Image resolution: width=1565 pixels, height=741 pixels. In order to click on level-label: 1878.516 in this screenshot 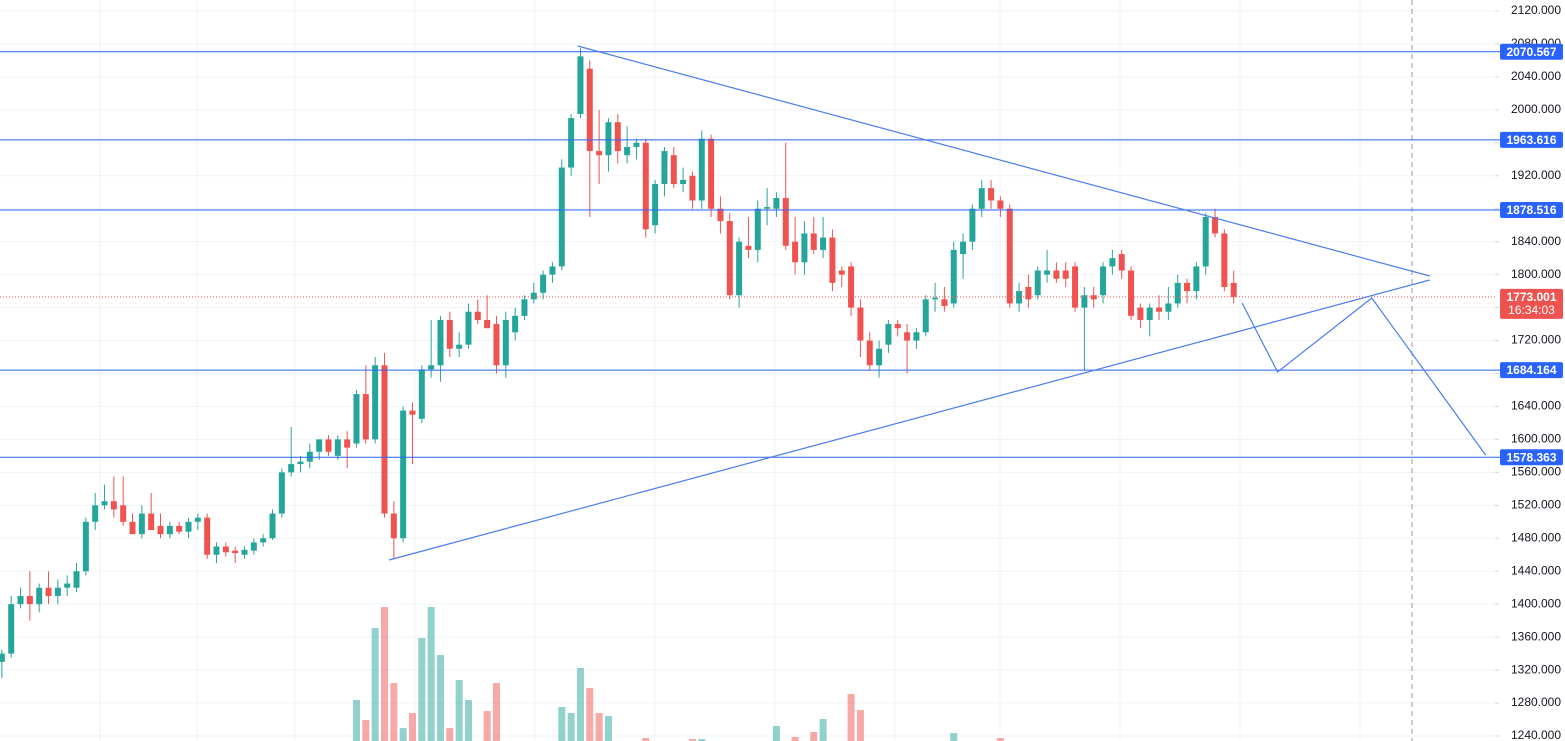, I will do `click(1531, 210)`.